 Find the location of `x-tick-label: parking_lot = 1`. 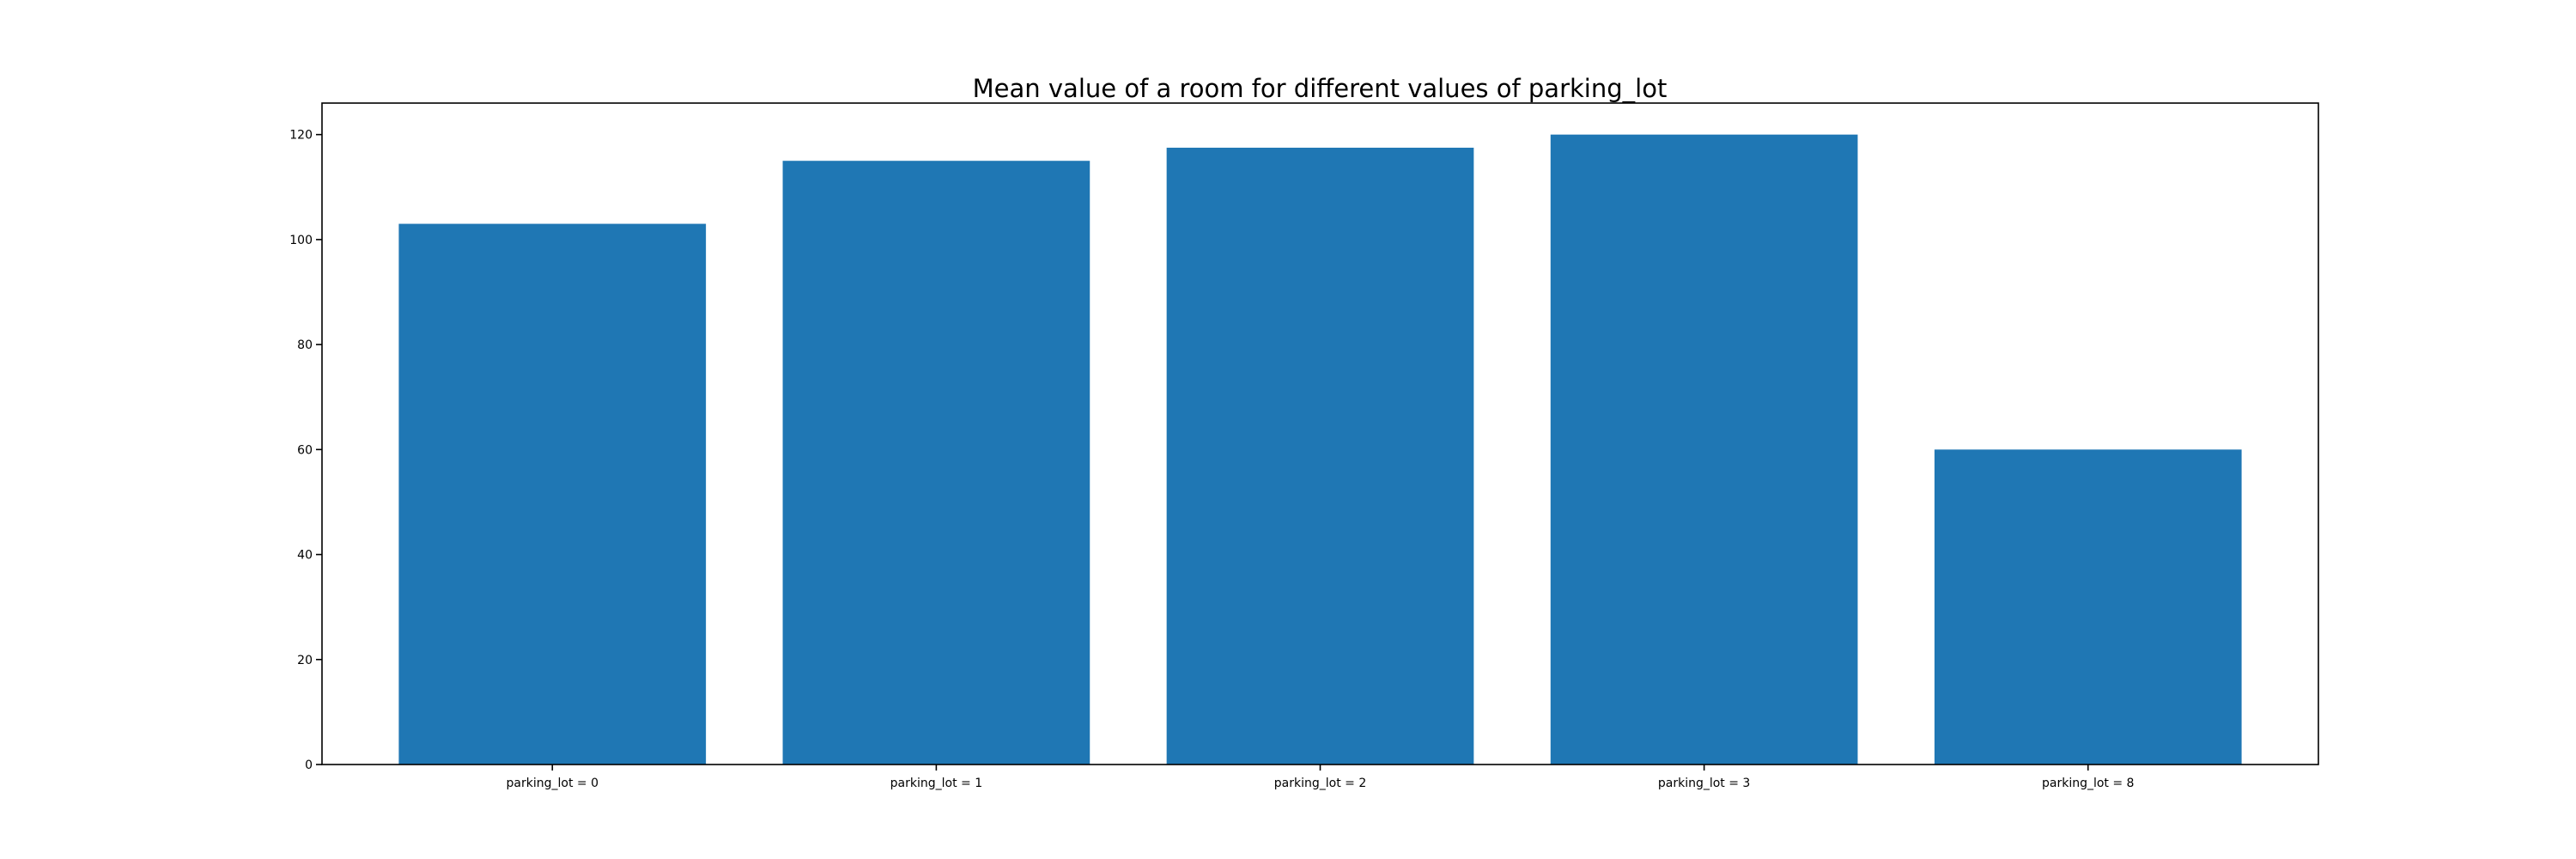

x-tick-label: parking_lot = 1 is located at coordinates (936, 783).